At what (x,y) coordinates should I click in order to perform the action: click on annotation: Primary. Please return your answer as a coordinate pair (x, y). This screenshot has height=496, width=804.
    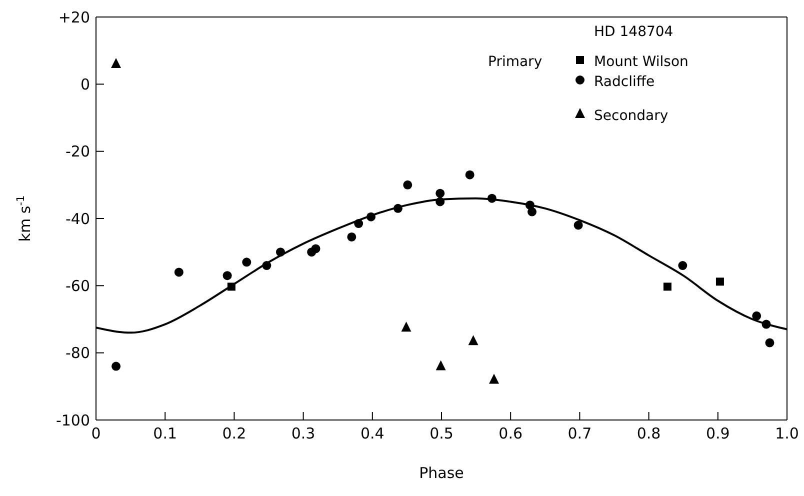
    Looking at the image, I should click on (516, 62).